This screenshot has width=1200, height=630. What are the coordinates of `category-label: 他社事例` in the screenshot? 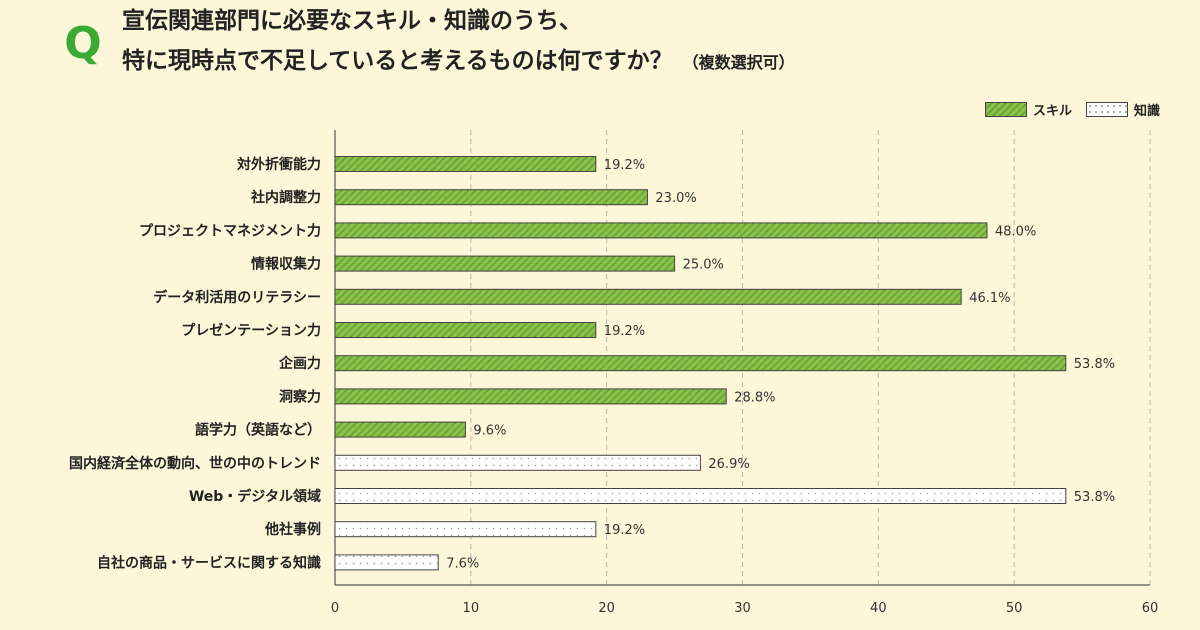 It's located at (292, 529).